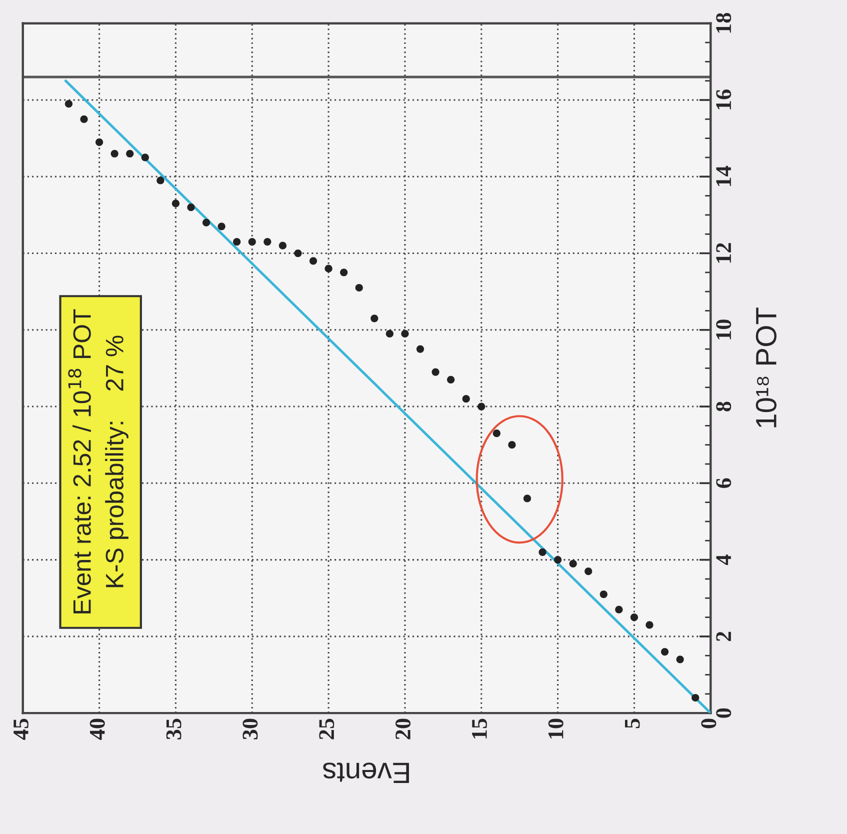 This screenshot has width=847, height=834. Describe the element at coordinates (724, 713) in the screenshot. I see `y-tick-label: 0` at that location.